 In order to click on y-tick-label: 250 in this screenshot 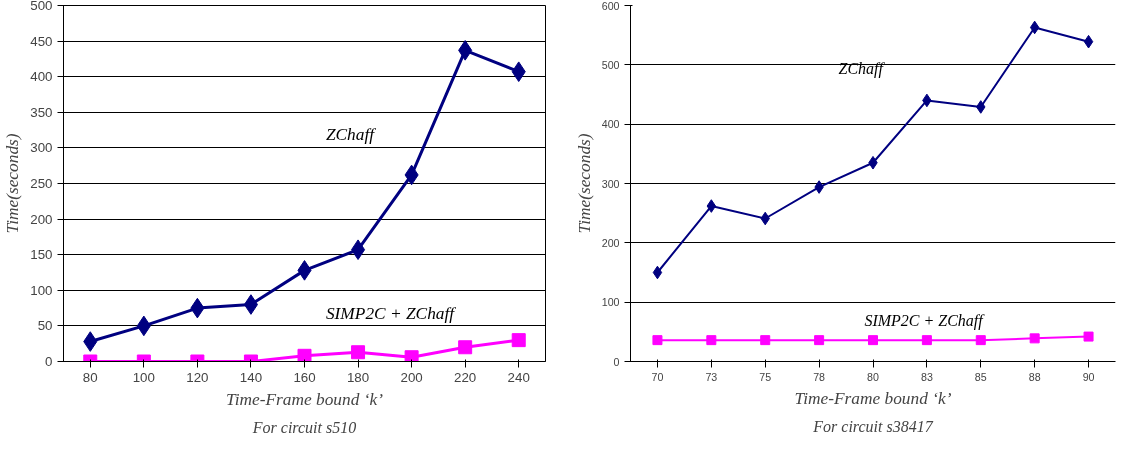, I will do `click(41, 183)`.